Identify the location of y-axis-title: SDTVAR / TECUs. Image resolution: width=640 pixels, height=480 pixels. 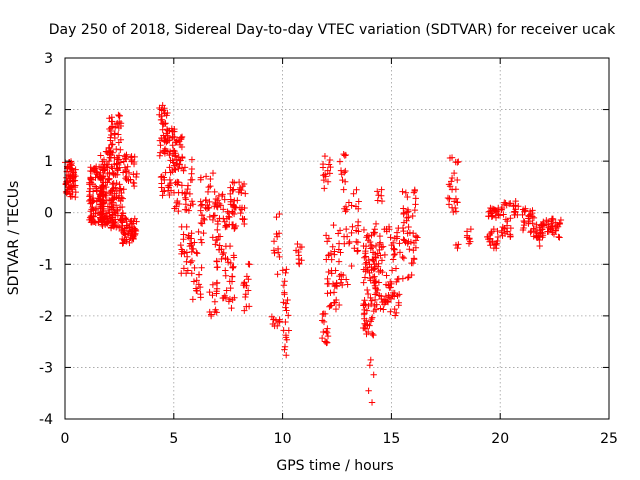
(14, 238).